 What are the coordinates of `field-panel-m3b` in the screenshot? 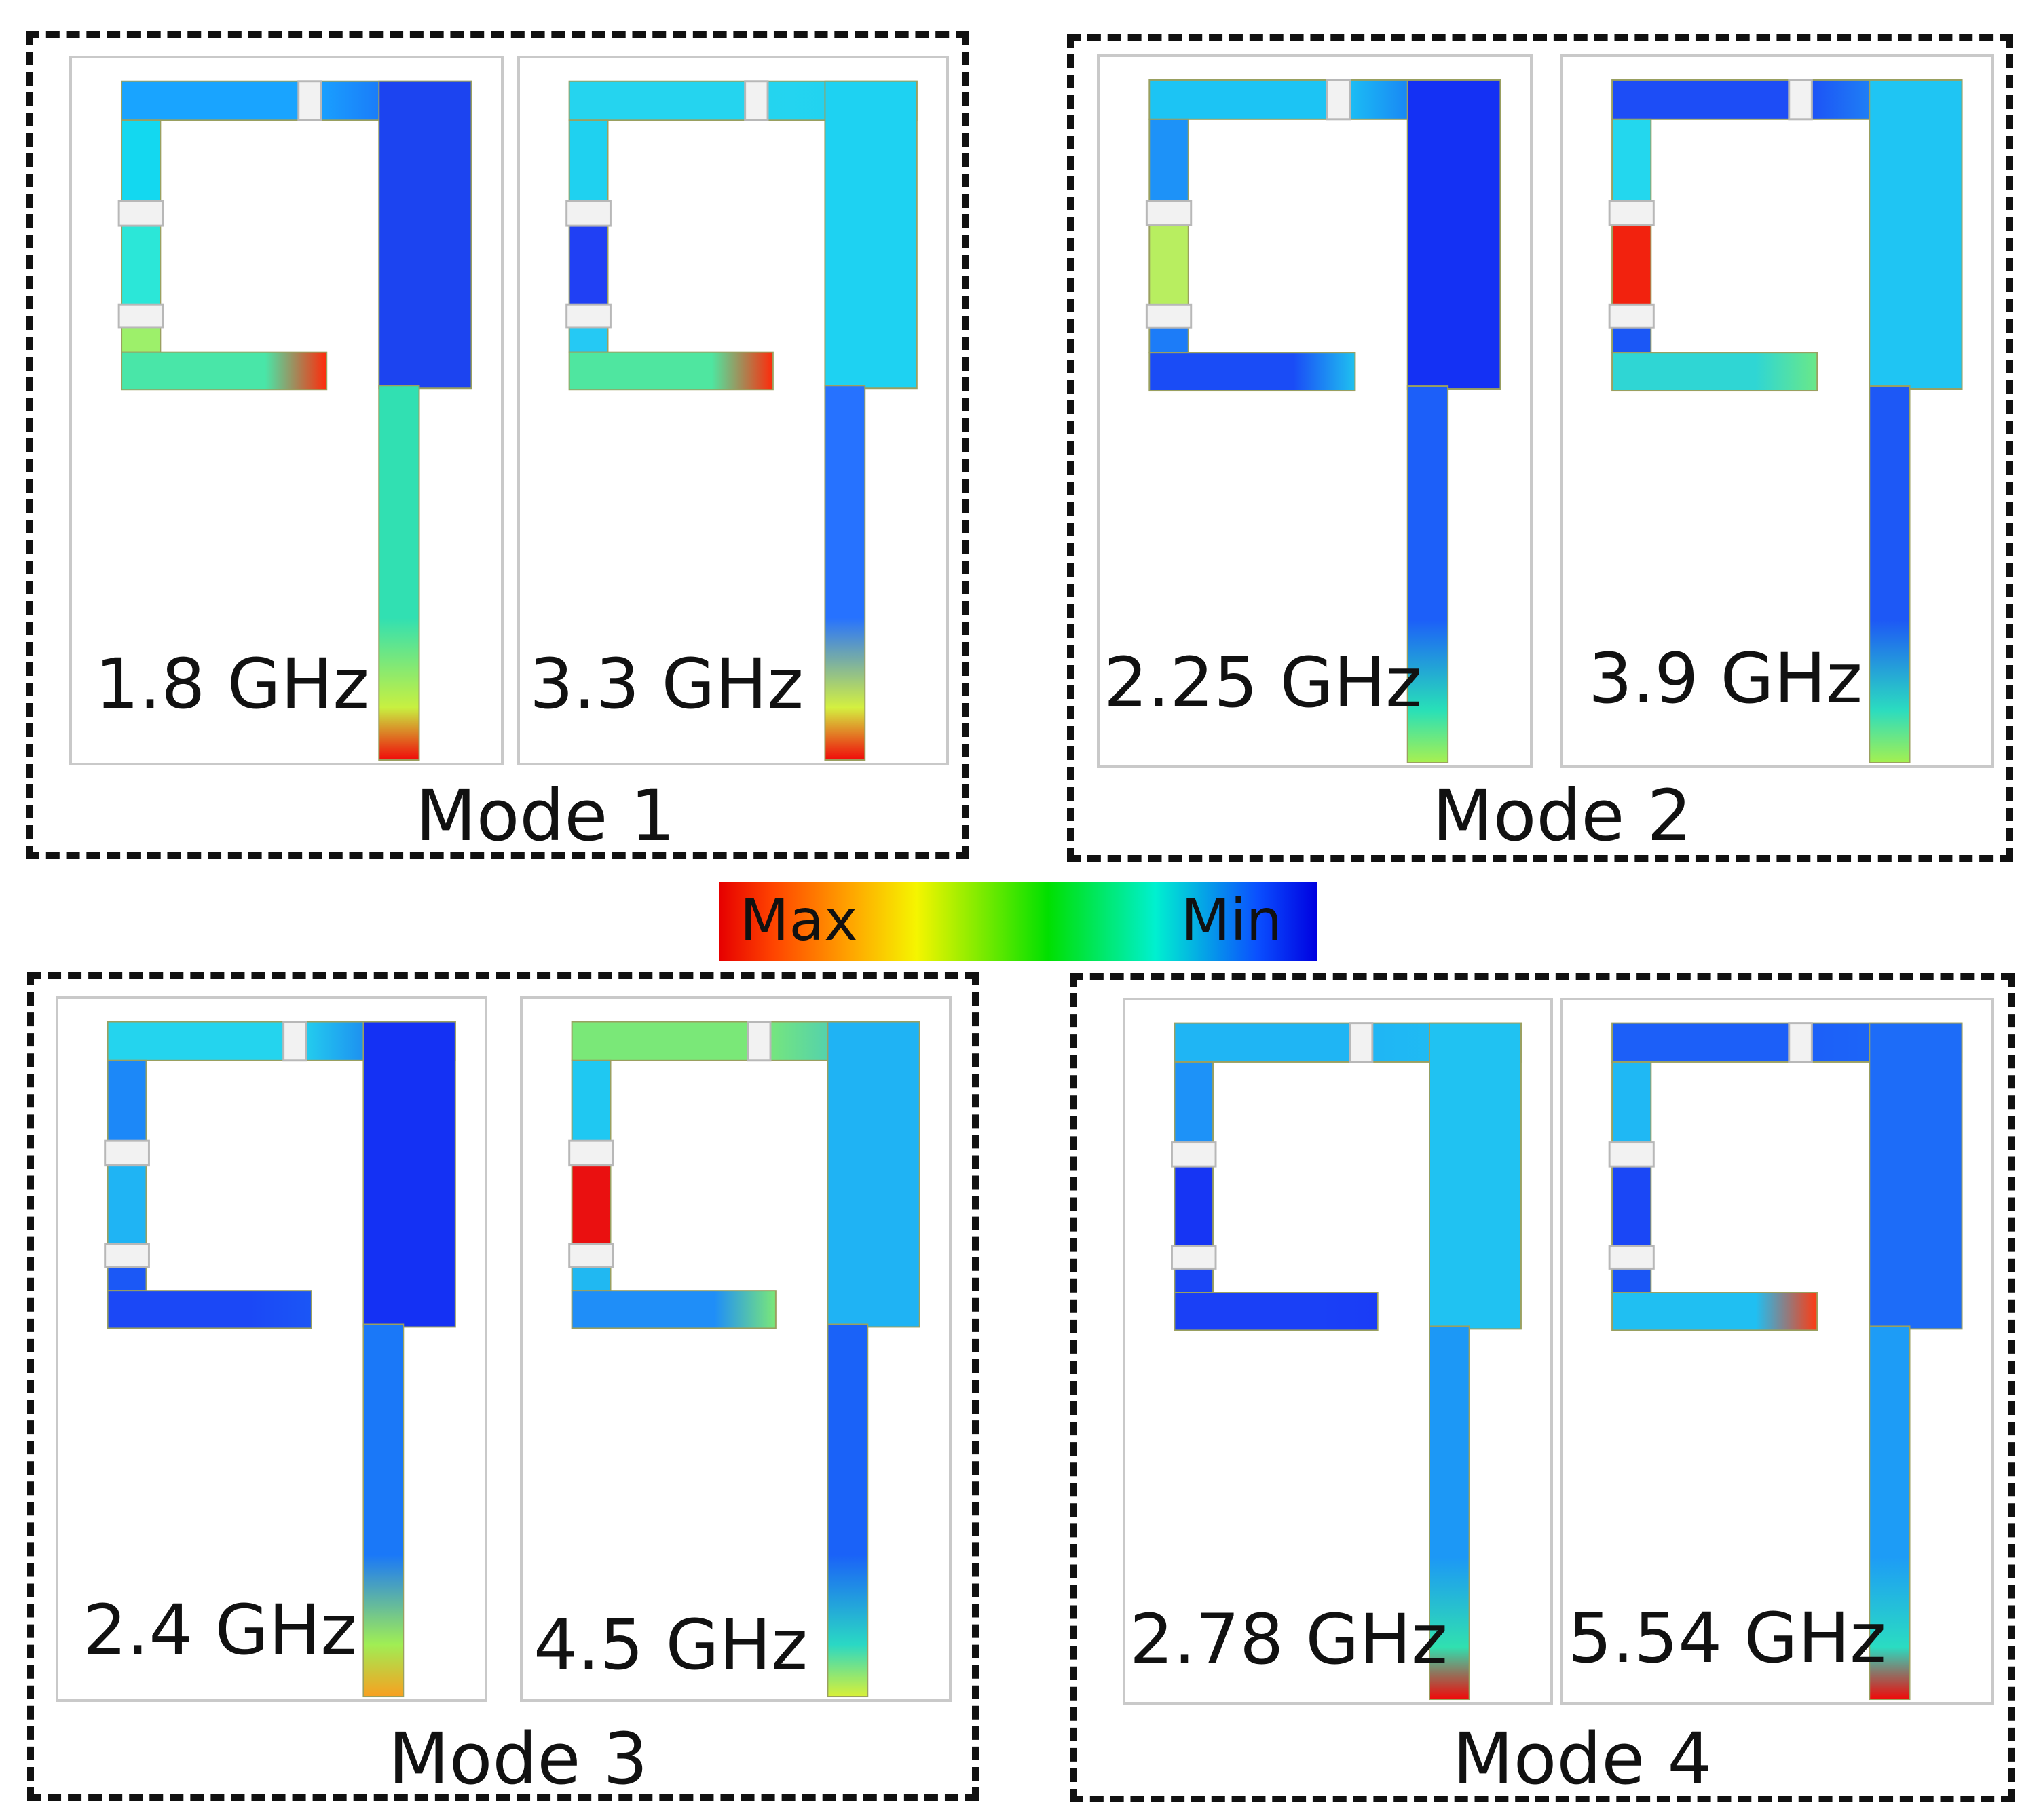 It's located at (736, 1349).